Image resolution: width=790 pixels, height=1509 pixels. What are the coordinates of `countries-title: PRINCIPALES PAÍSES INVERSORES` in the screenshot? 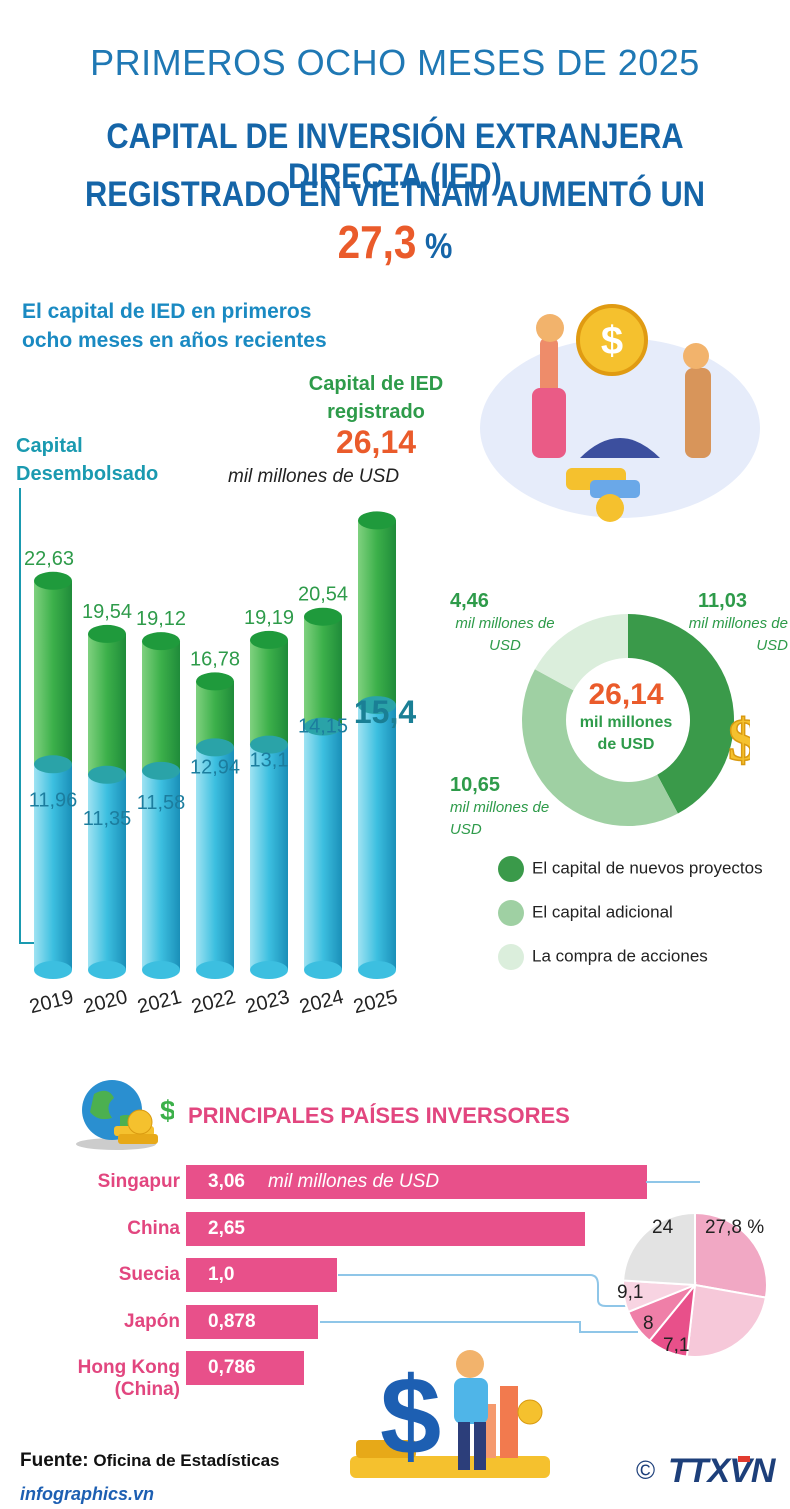 It's located at (379, 1115).